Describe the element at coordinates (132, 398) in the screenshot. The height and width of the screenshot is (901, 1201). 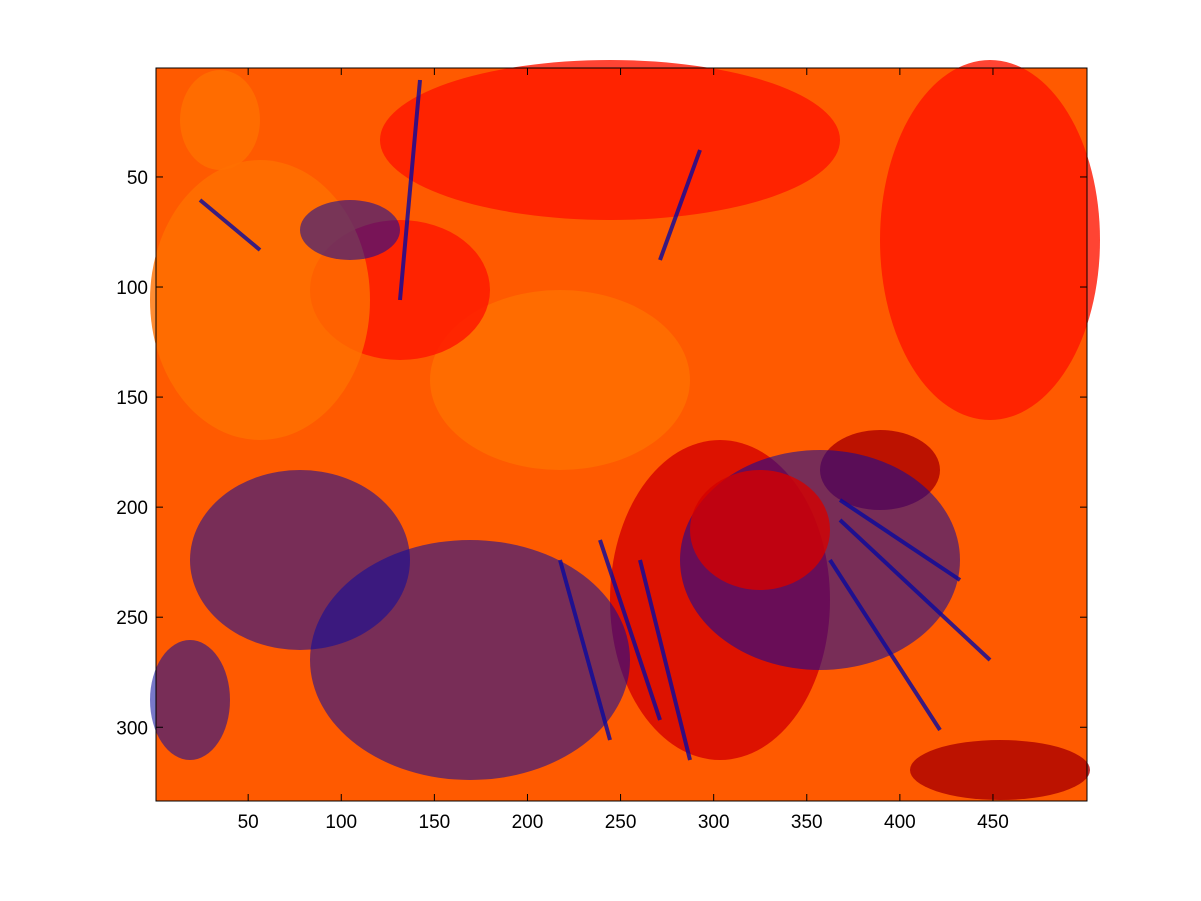
I see `y-tick-label: 150` at that location.